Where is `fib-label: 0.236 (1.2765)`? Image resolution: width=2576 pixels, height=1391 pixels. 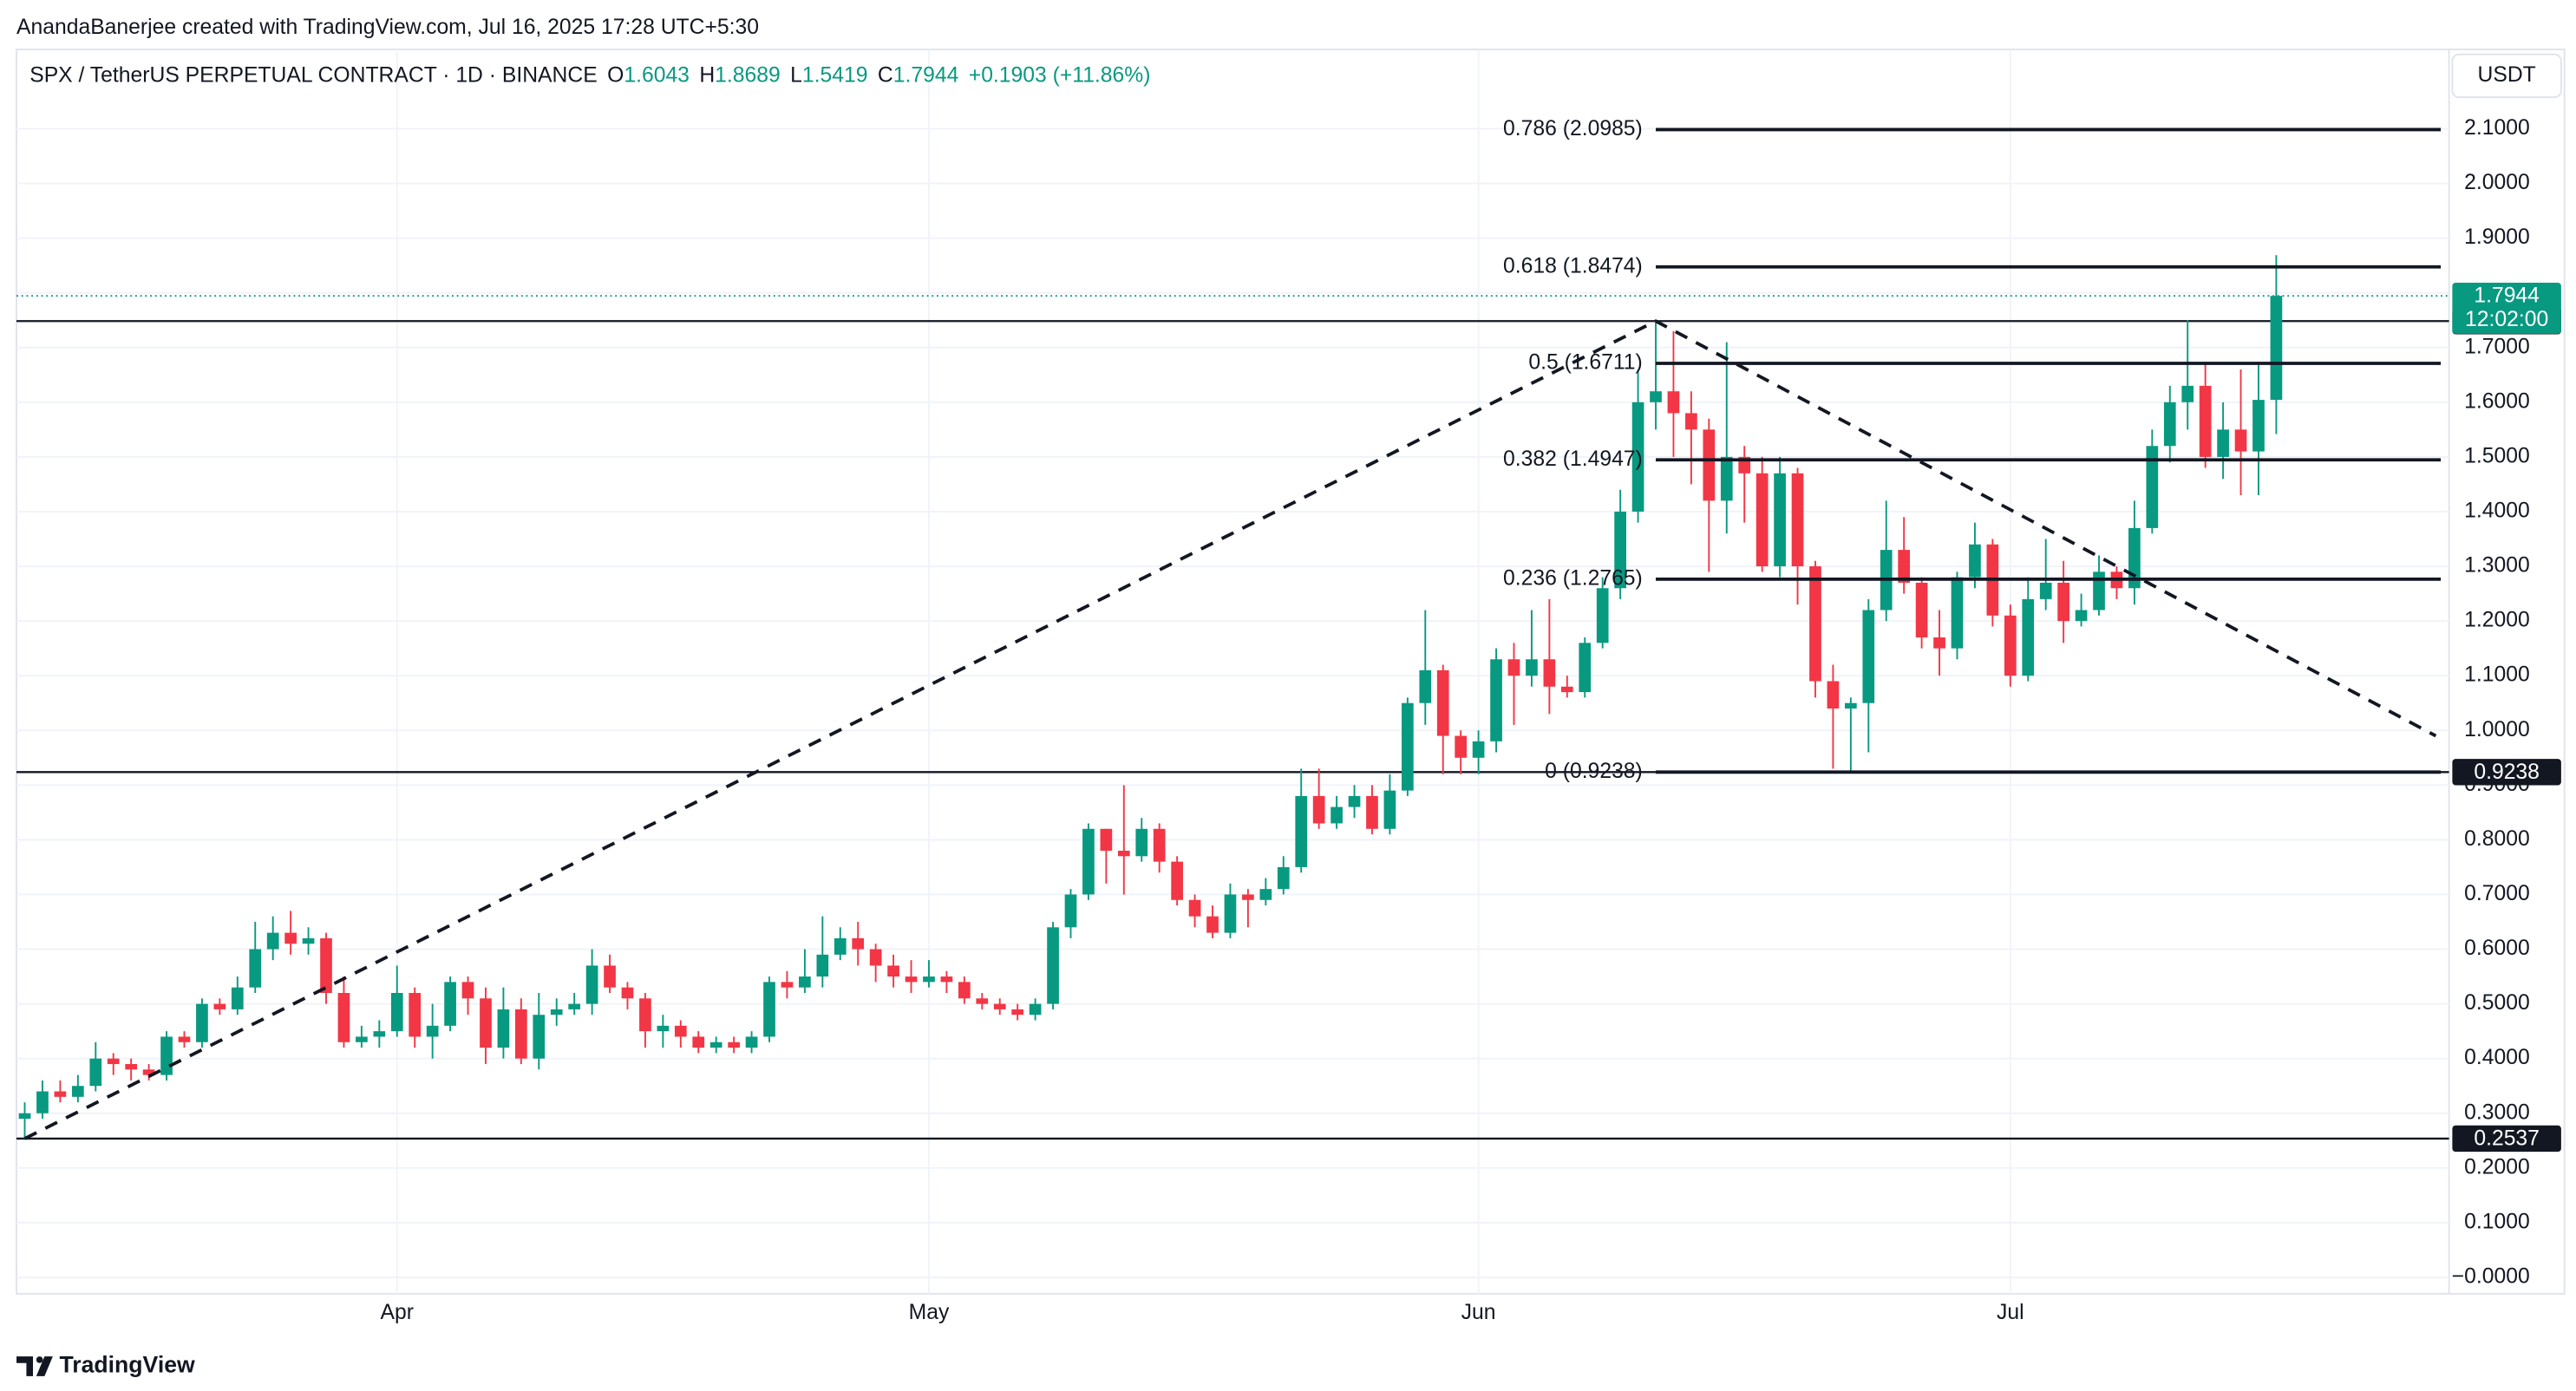 fib-label: 0.236 (1.2765) is located at coordinates (1573, 578).